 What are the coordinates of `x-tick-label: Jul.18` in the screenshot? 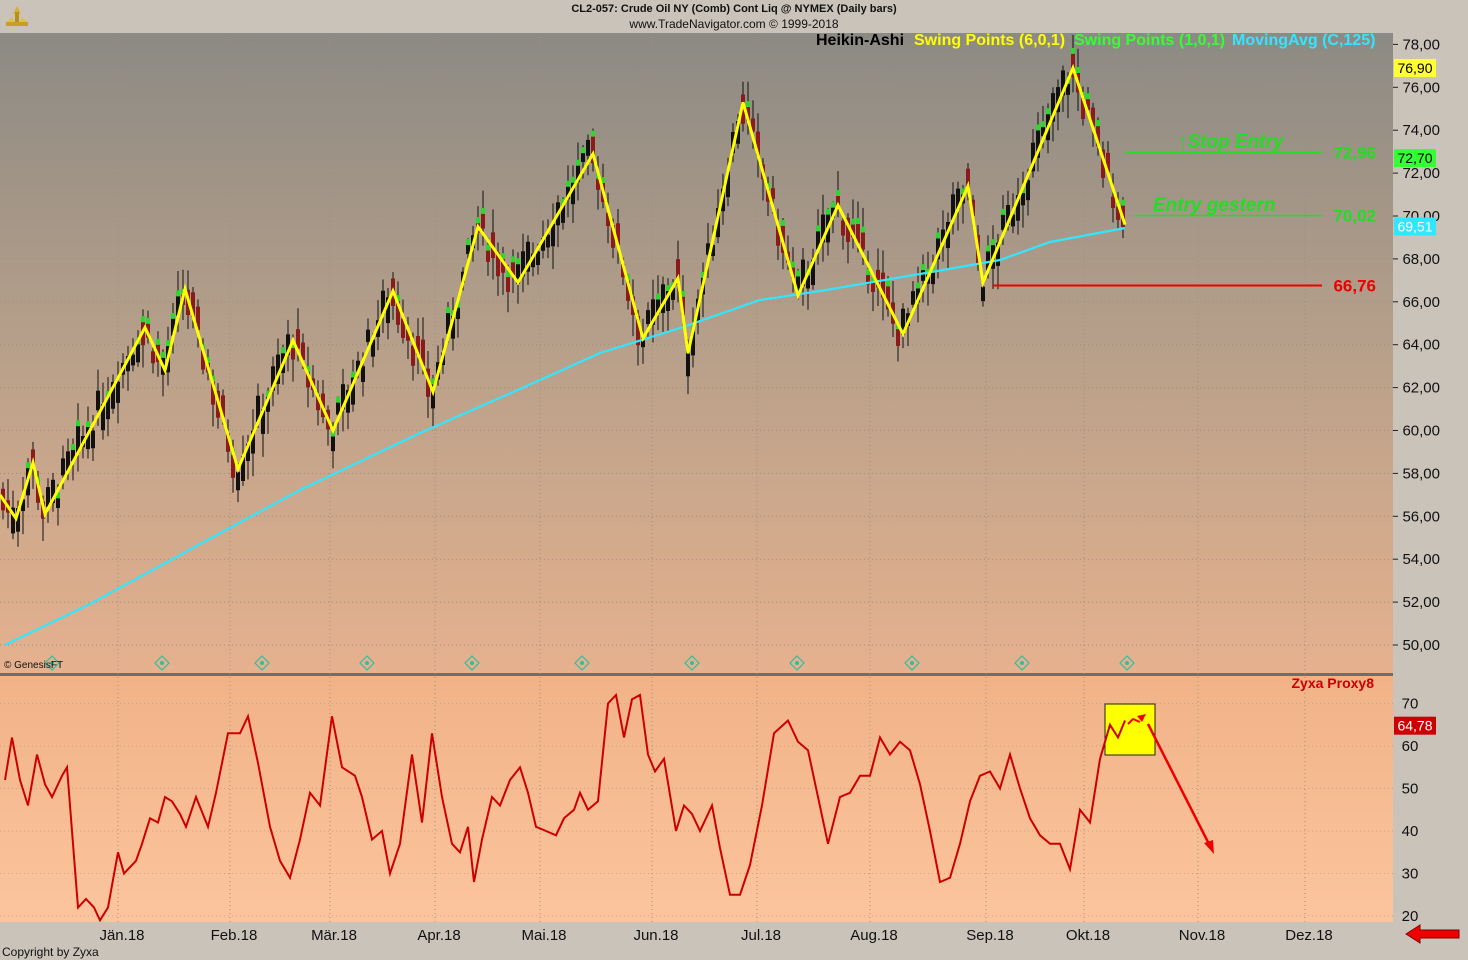 It's located at (761, 935).